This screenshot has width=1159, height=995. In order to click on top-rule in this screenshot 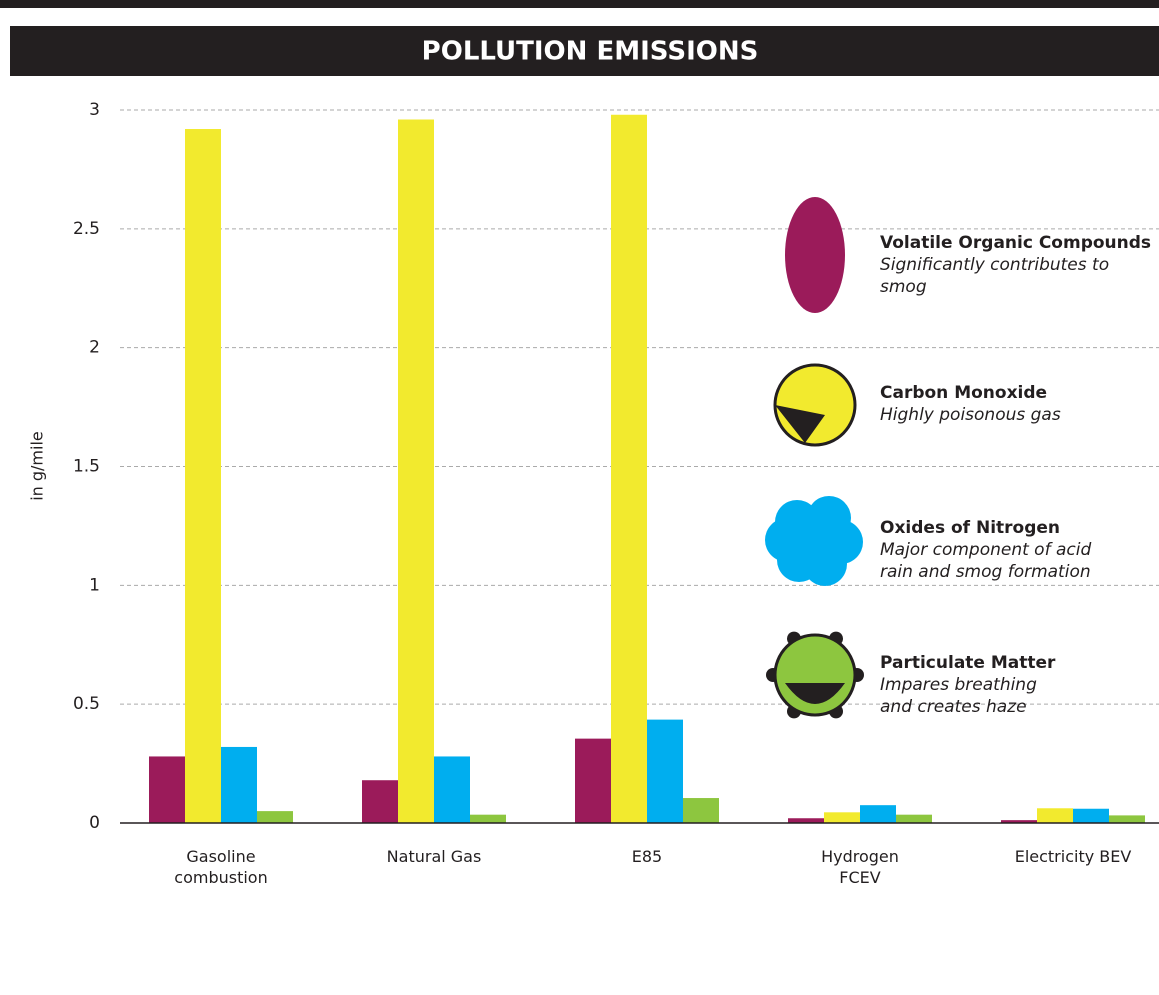, I will do `click(579, 4)`.